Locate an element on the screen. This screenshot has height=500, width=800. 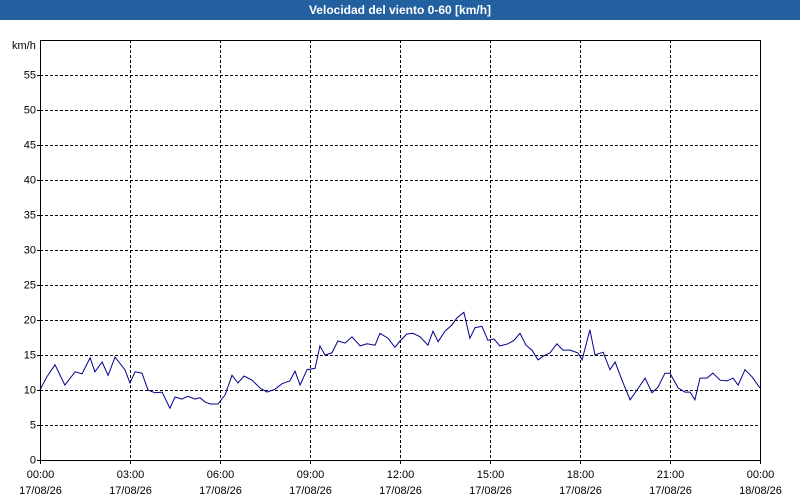
y-tick-label: 15 is located at coordinates (30, 355).